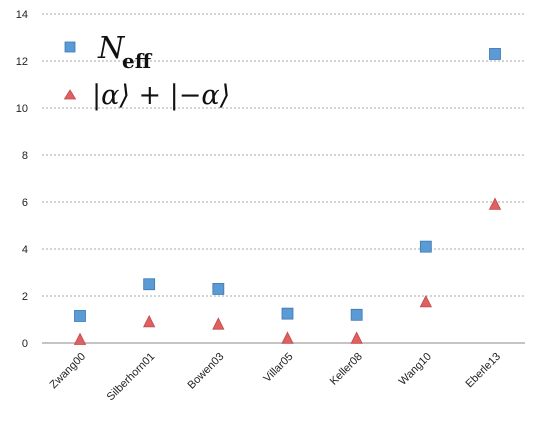 Image resolution: width=537 pixels, height=428 pixels. Describe the element at coordinates (161, 95) in the screenshot. I see `legend-cat-state-label: |α⟩ + |−α⟩` at that location.